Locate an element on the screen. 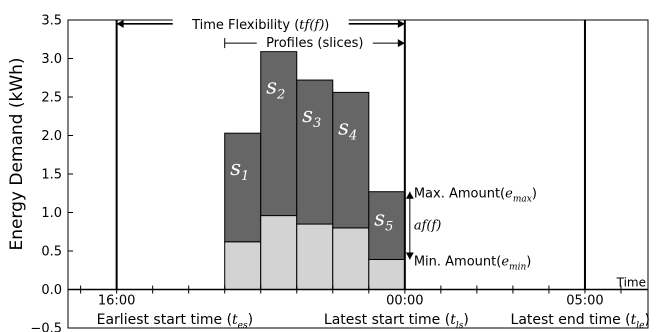  latest-start-label: Latest start time (tls) is located at coordinates (396, 321).